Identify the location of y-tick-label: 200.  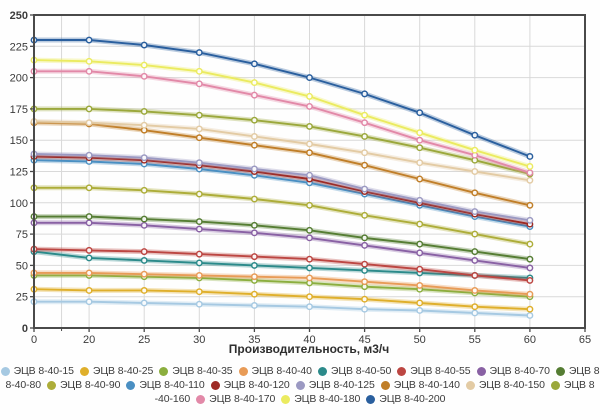
(19, 79).